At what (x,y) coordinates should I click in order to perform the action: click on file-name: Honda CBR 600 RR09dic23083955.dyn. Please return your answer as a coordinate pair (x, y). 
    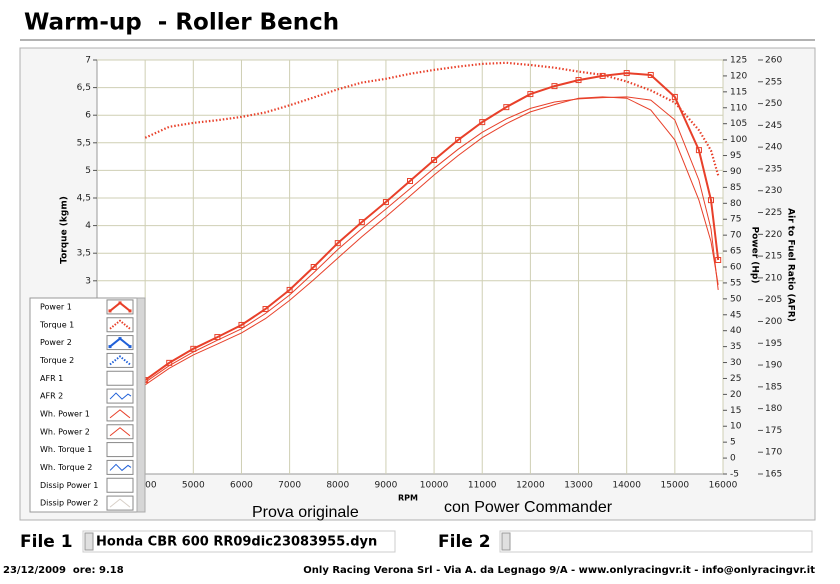
    Looking at the image, I should click on (236, 542).